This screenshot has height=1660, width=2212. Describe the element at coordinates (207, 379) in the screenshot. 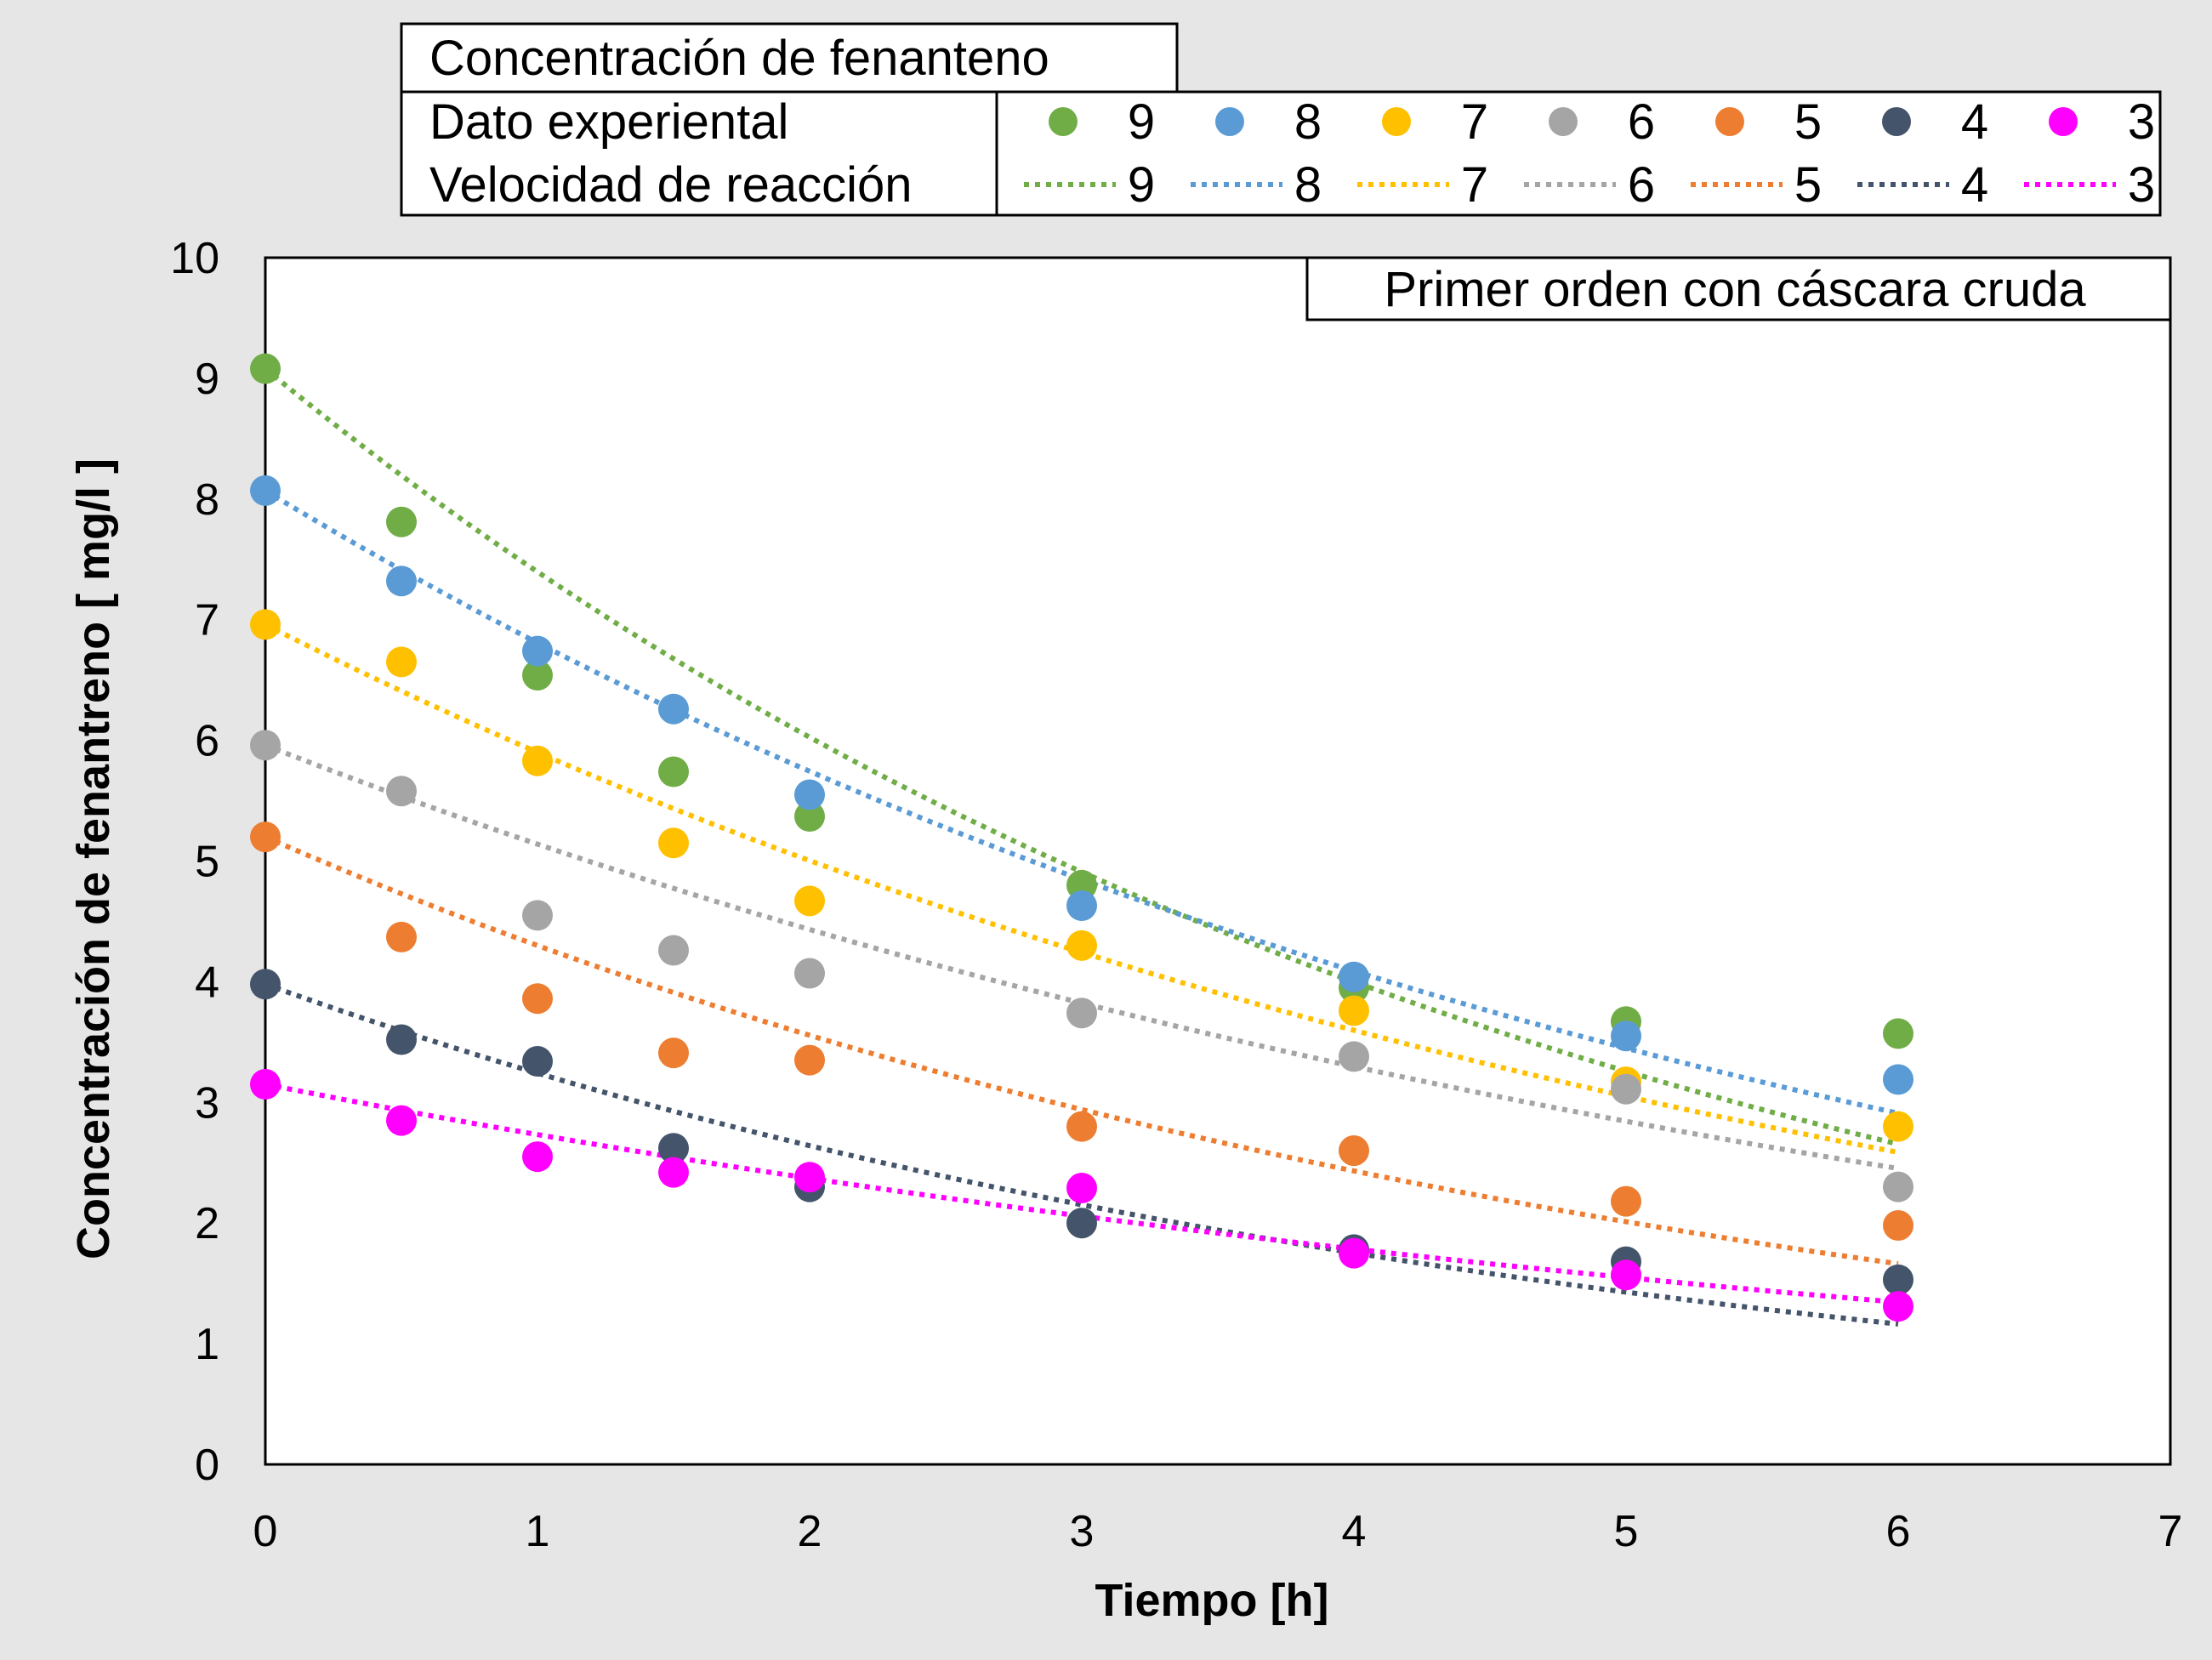

I see `y-tick-label: 9` at that location.